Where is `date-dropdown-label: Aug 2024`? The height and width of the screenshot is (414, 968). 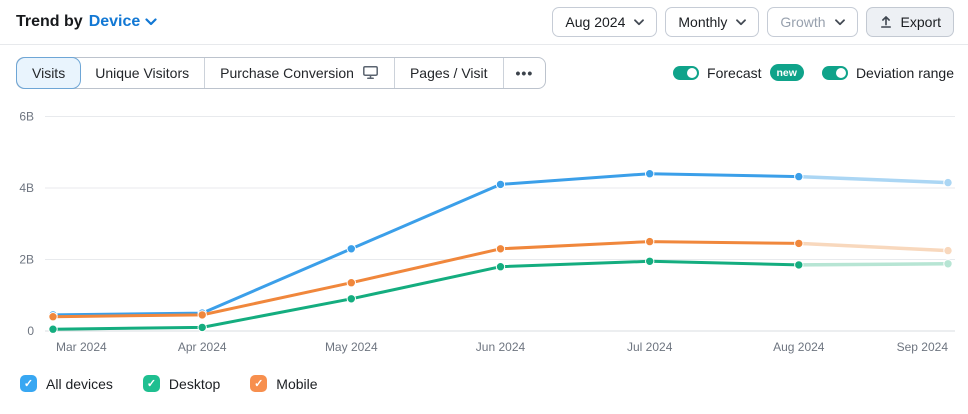 date-dropdown-label: Aug 2024 is located at coordinates (595, 22).